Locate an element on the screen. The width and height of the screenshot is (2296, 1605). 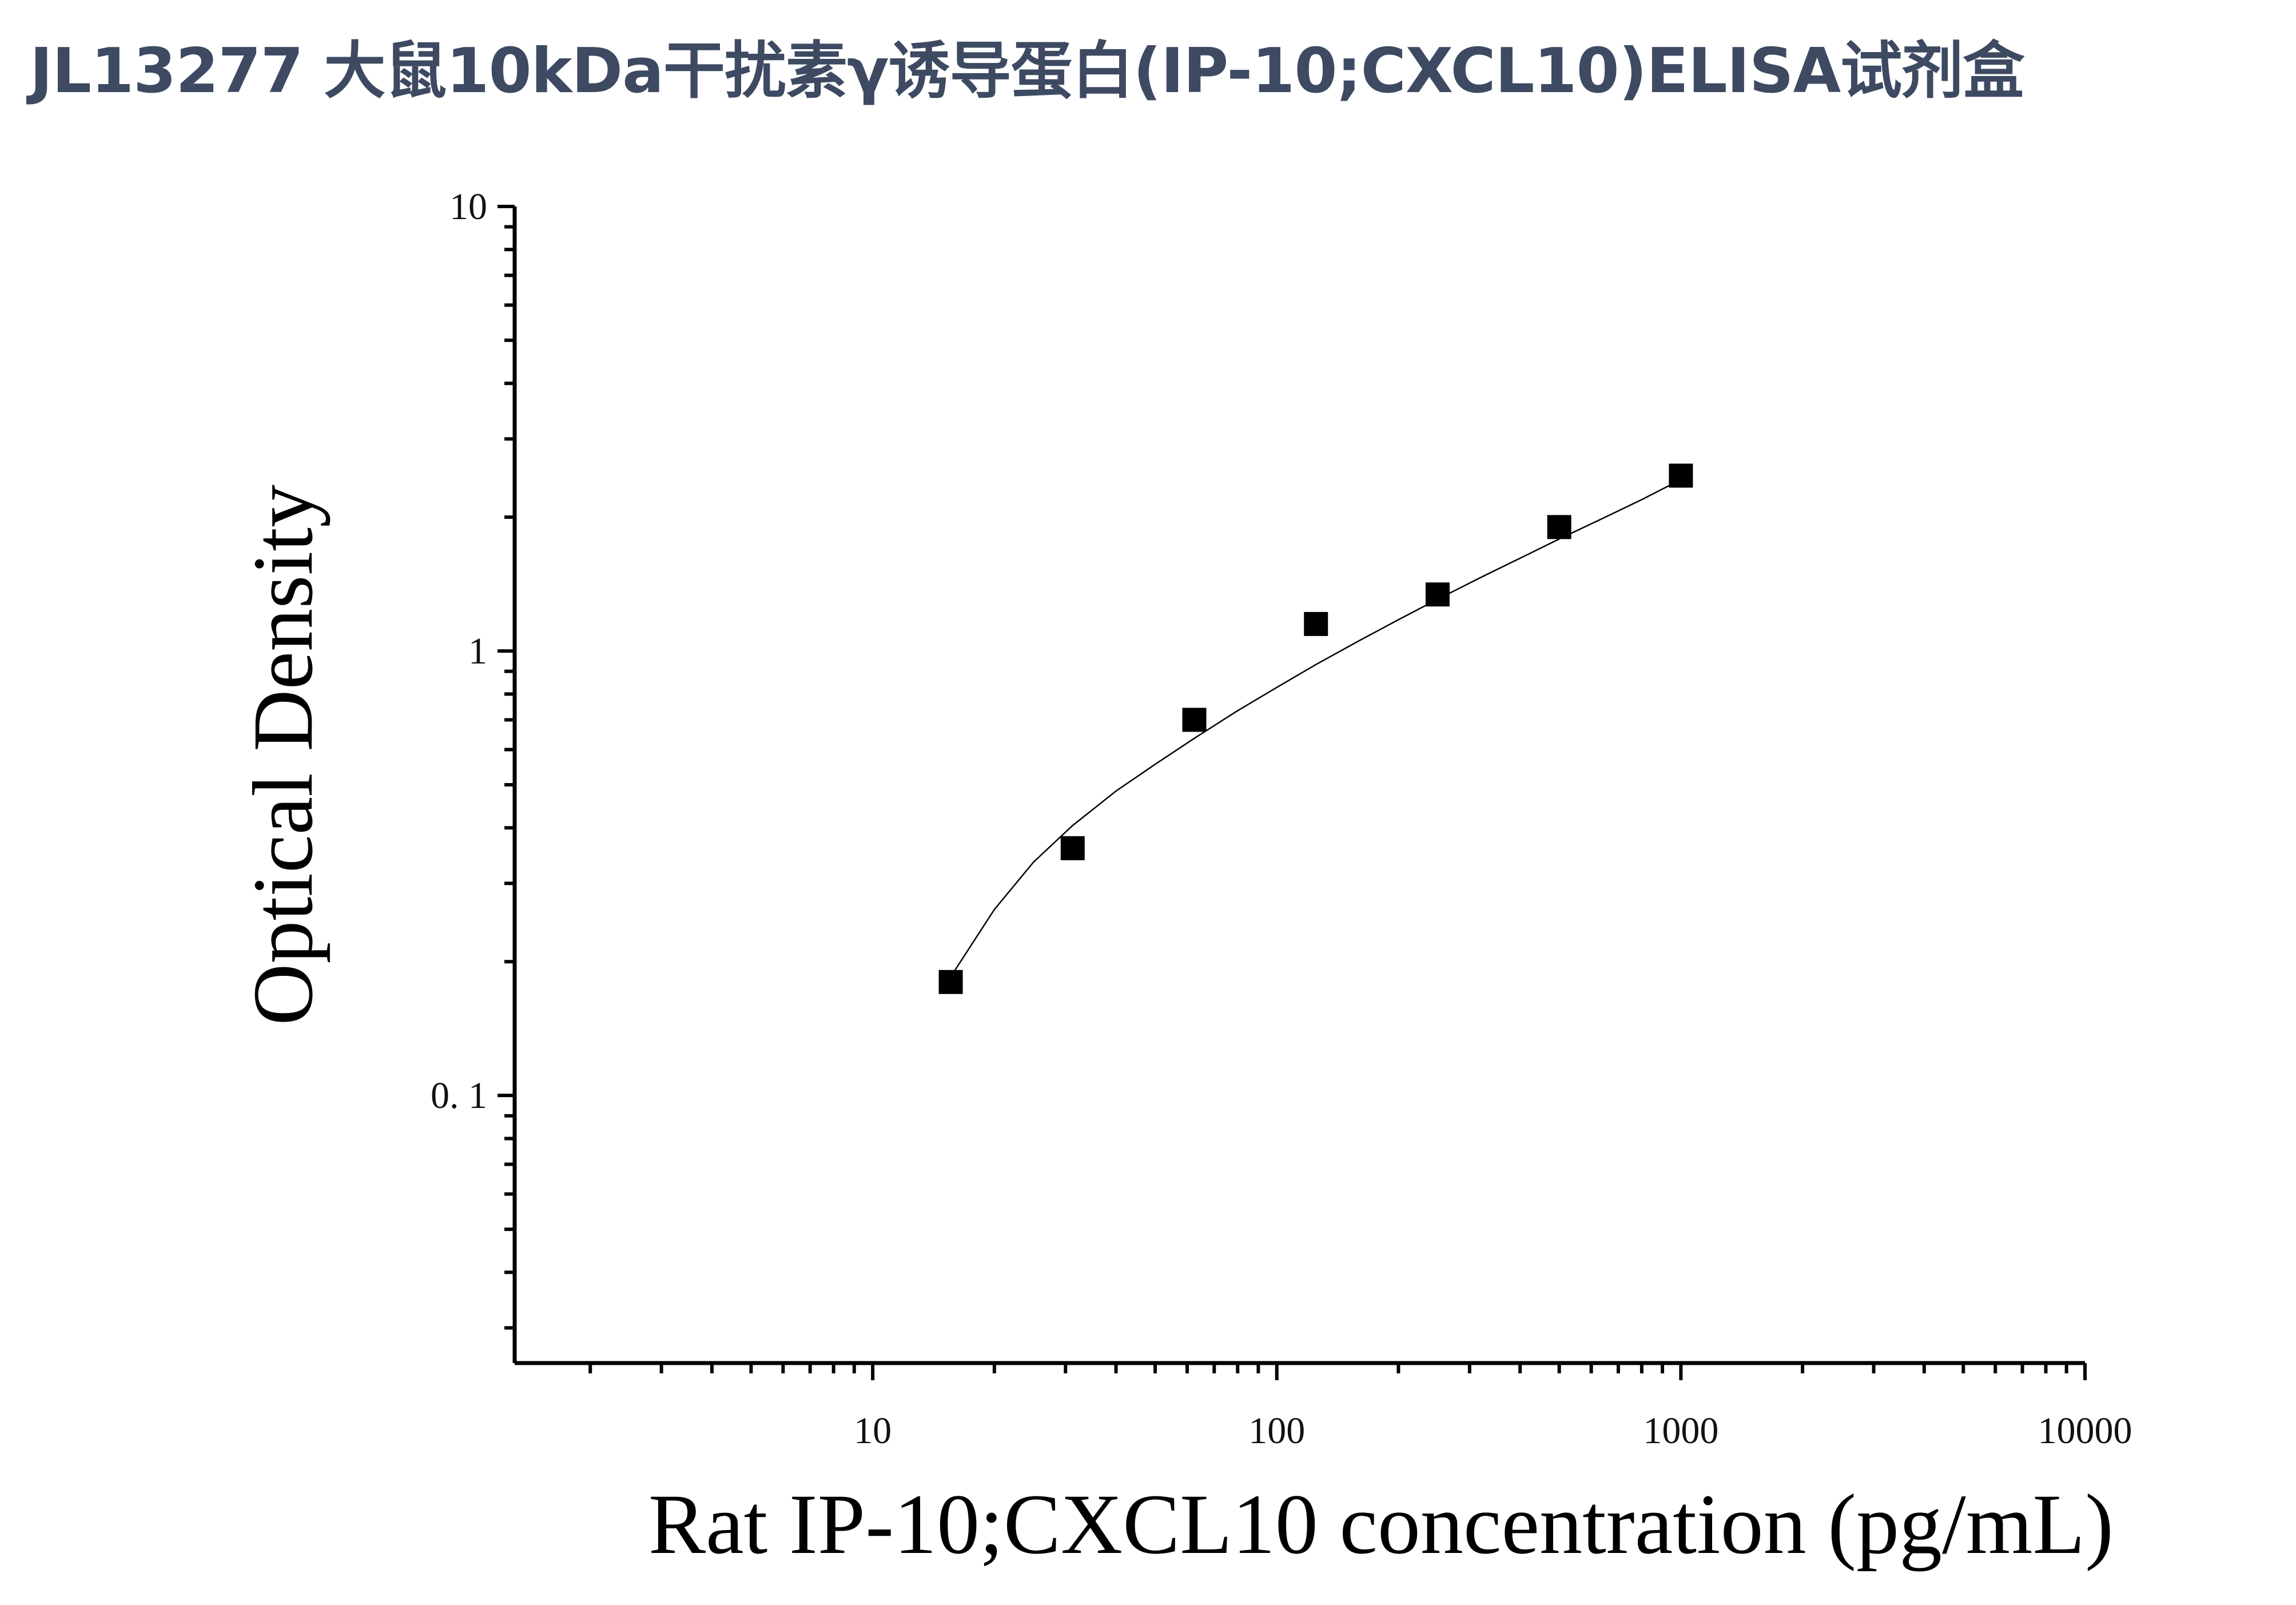
y-tick-label: 10 is located at coordinates (468, 207).